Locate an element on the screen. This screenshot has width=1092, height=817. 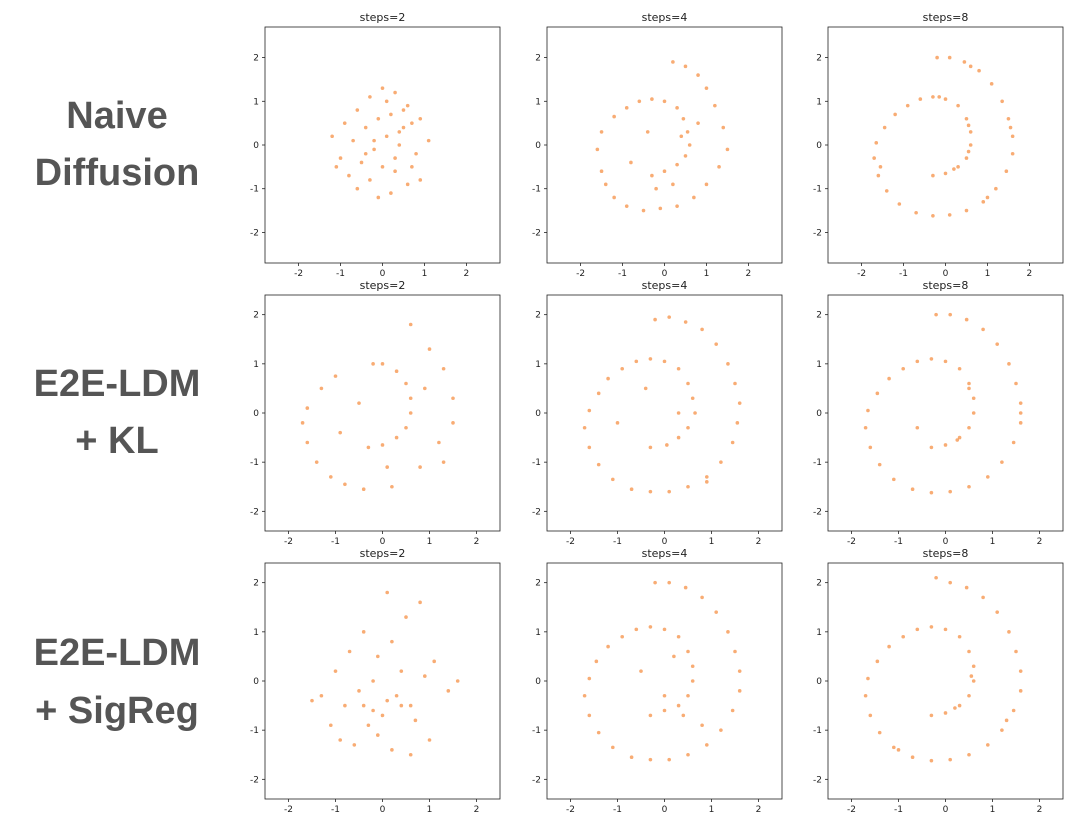
row-label: + KL is located at coordinates (116, 441).